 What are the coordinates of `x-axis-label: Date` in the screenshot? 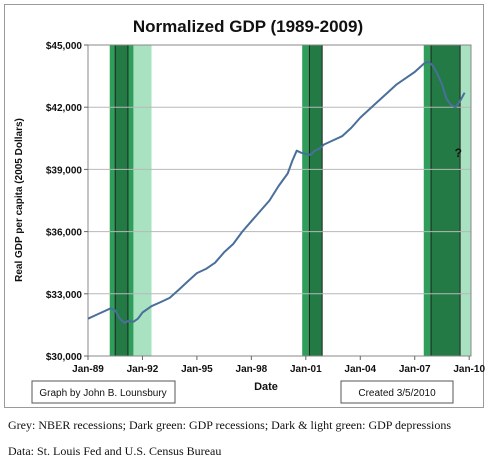 It's located at (266, 387).